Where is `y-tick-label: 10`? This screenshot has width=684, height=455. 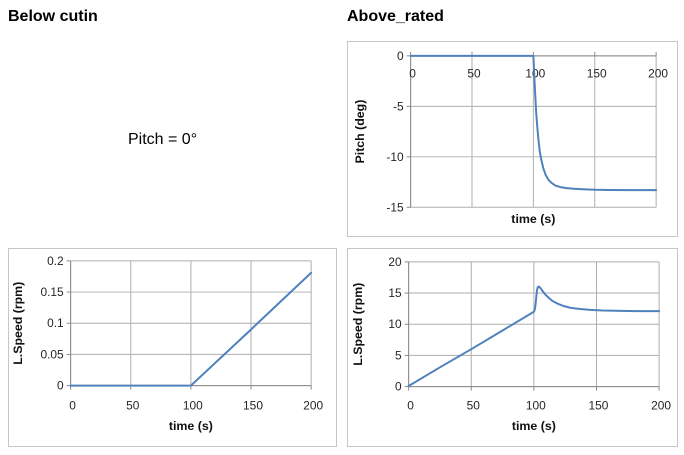
y-tick-label: 10 is located at coordinates (395, 324).